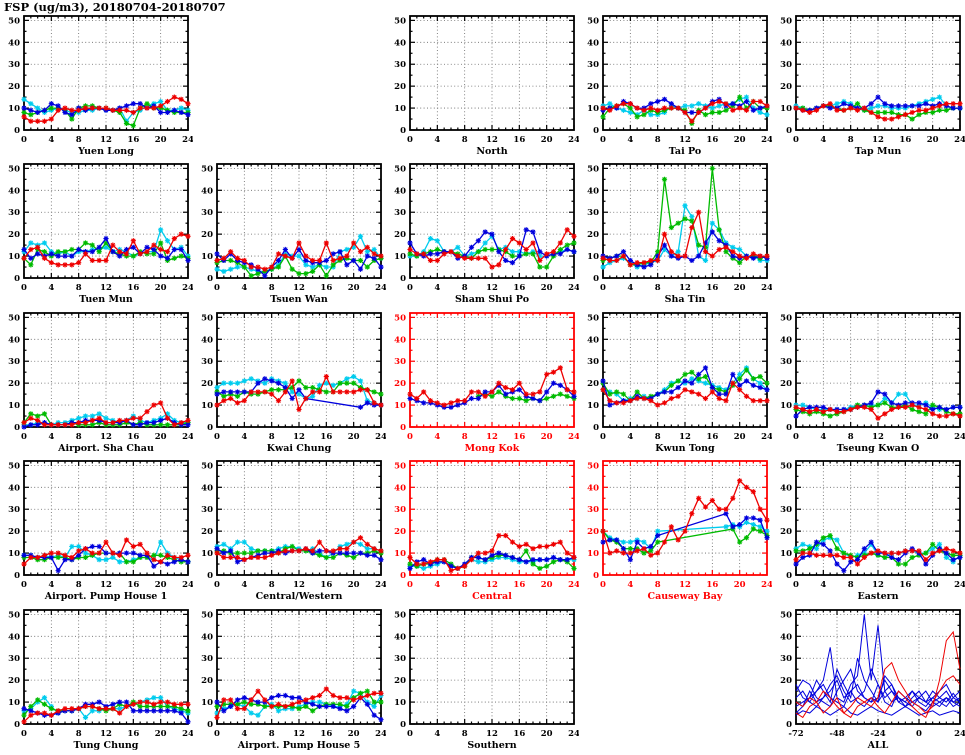 The width and height of the screenshot is (965, 755). I want to click on svg-text: Tseung Kwan O, so click(878, 448).